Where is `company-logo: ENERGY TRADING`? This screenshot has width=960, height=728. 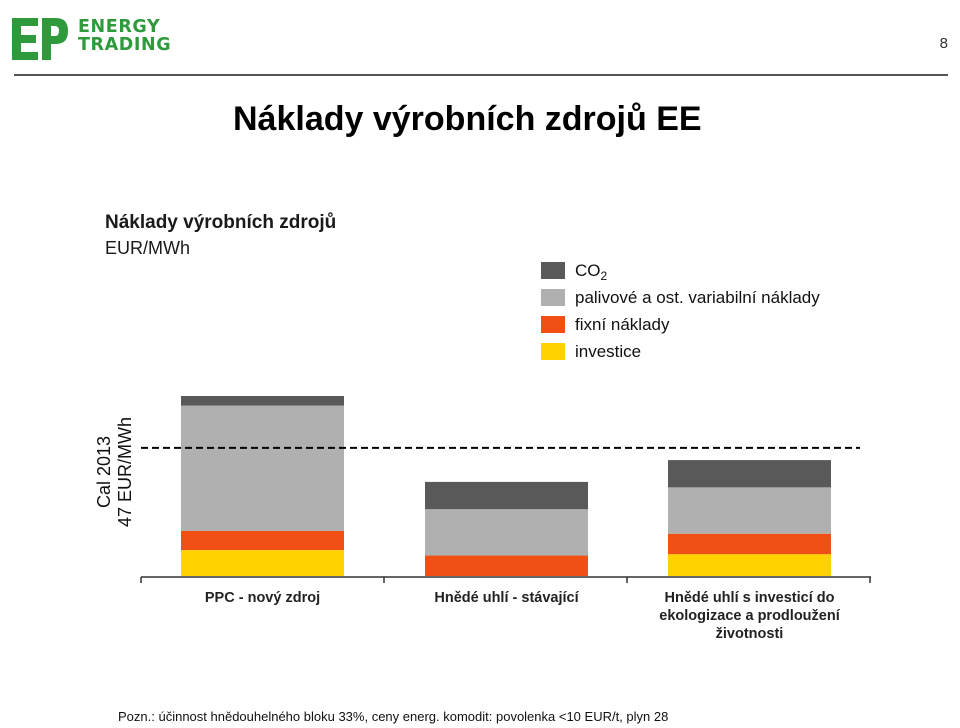
company-logo: ENERGY TRADING is located at coordinates (91, 39).